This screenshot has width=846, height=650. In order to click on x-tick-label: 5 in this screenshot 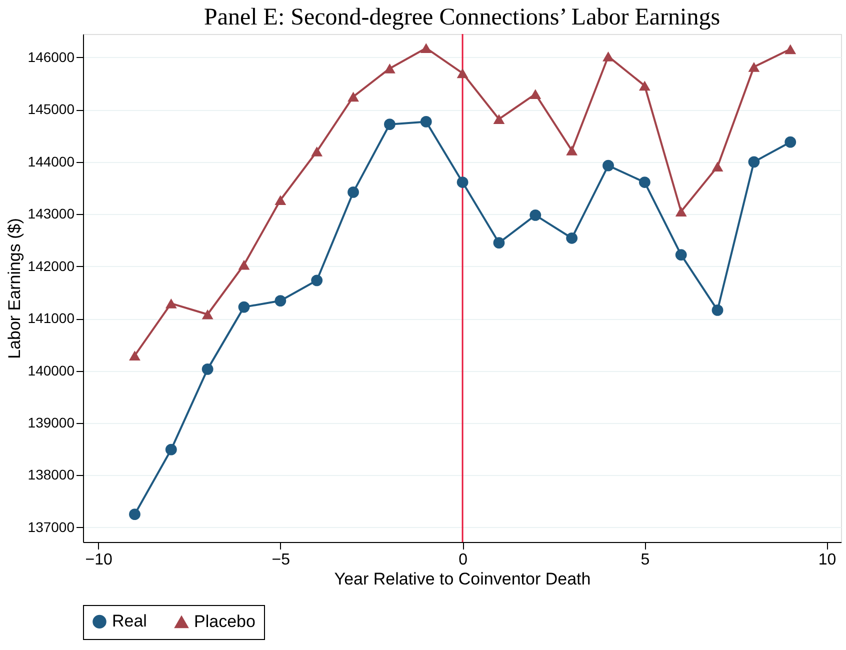, I will do `click(645, 560)`.